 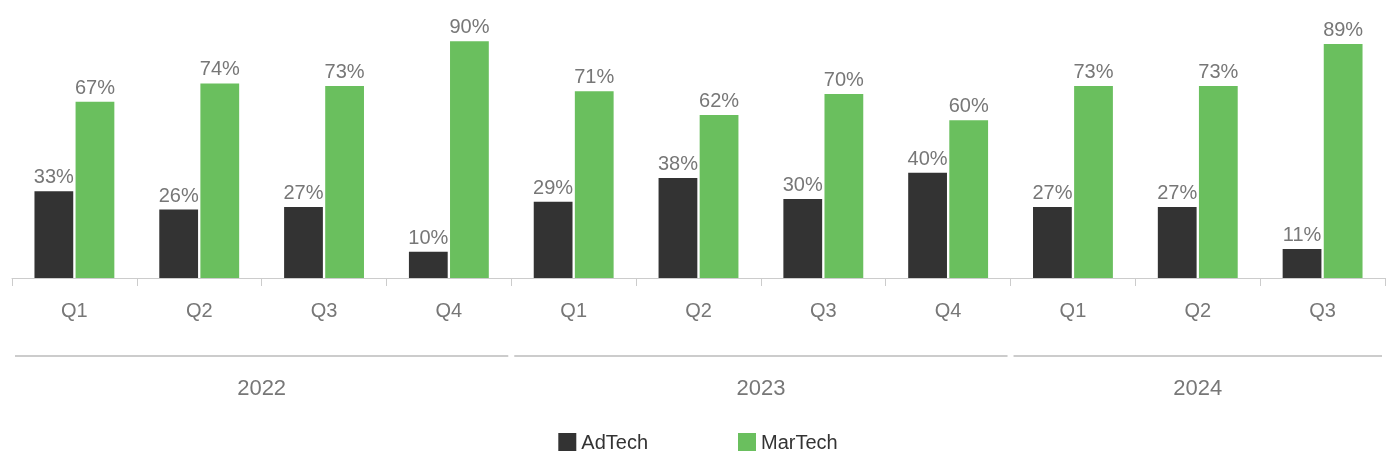 What do you see at coordinates (968, 105) in the screenshot?
I see `data-label: 60%` at bounding box center [968, 105].